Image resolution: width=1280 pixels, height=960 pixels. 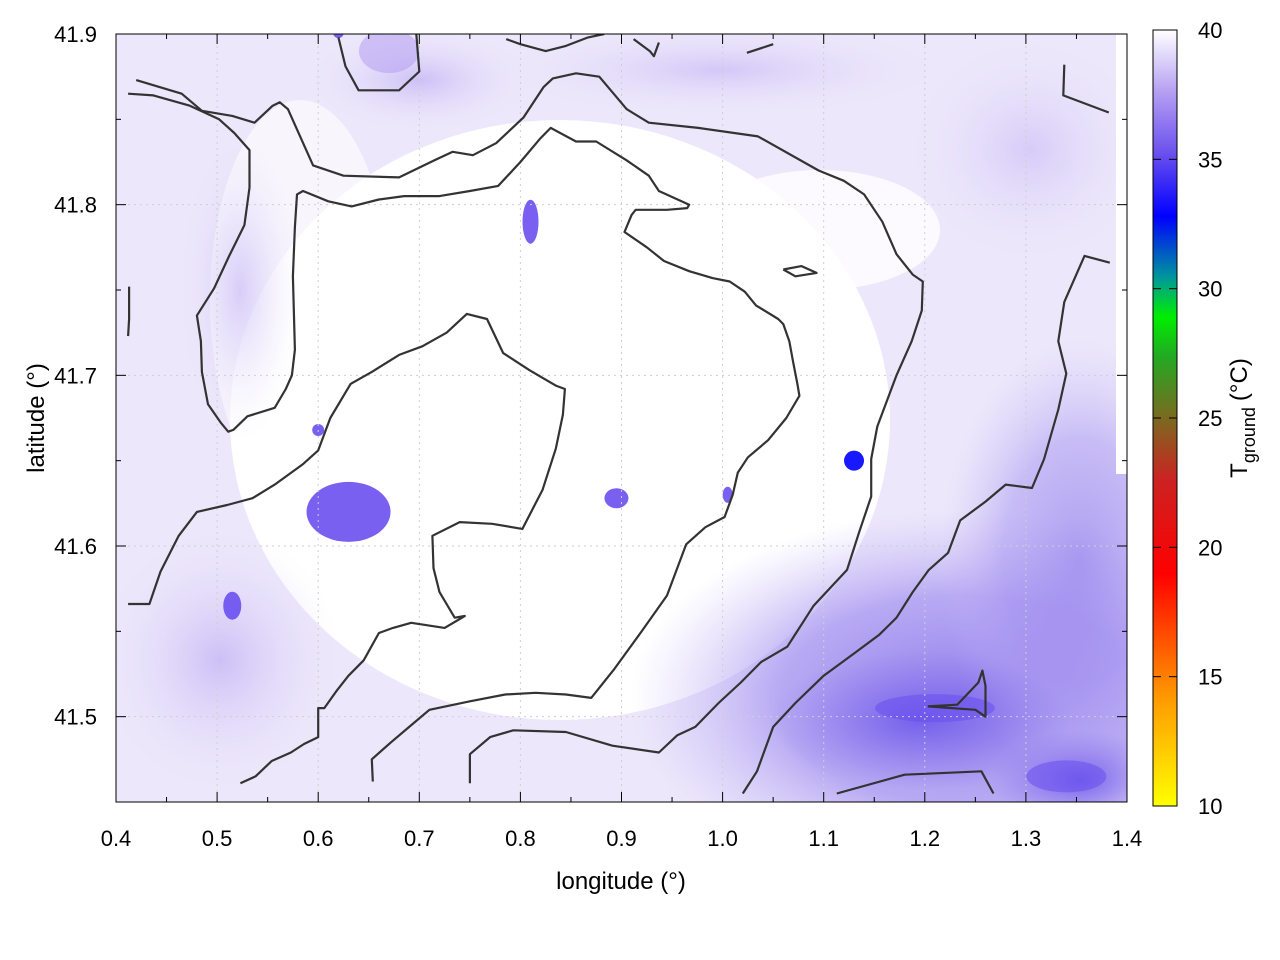 What do you see at coordinates (1210, 289) in the screenshot?
I see `colorbar-tick-label: 30` at bounding box center [1210, 289].